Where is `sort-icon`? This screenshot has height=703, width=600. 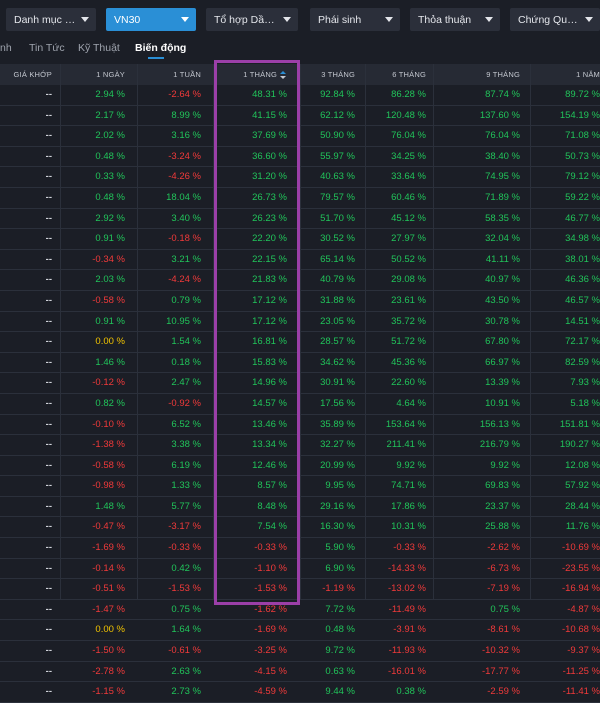 sort-icon is located at coordinates (283, 75).